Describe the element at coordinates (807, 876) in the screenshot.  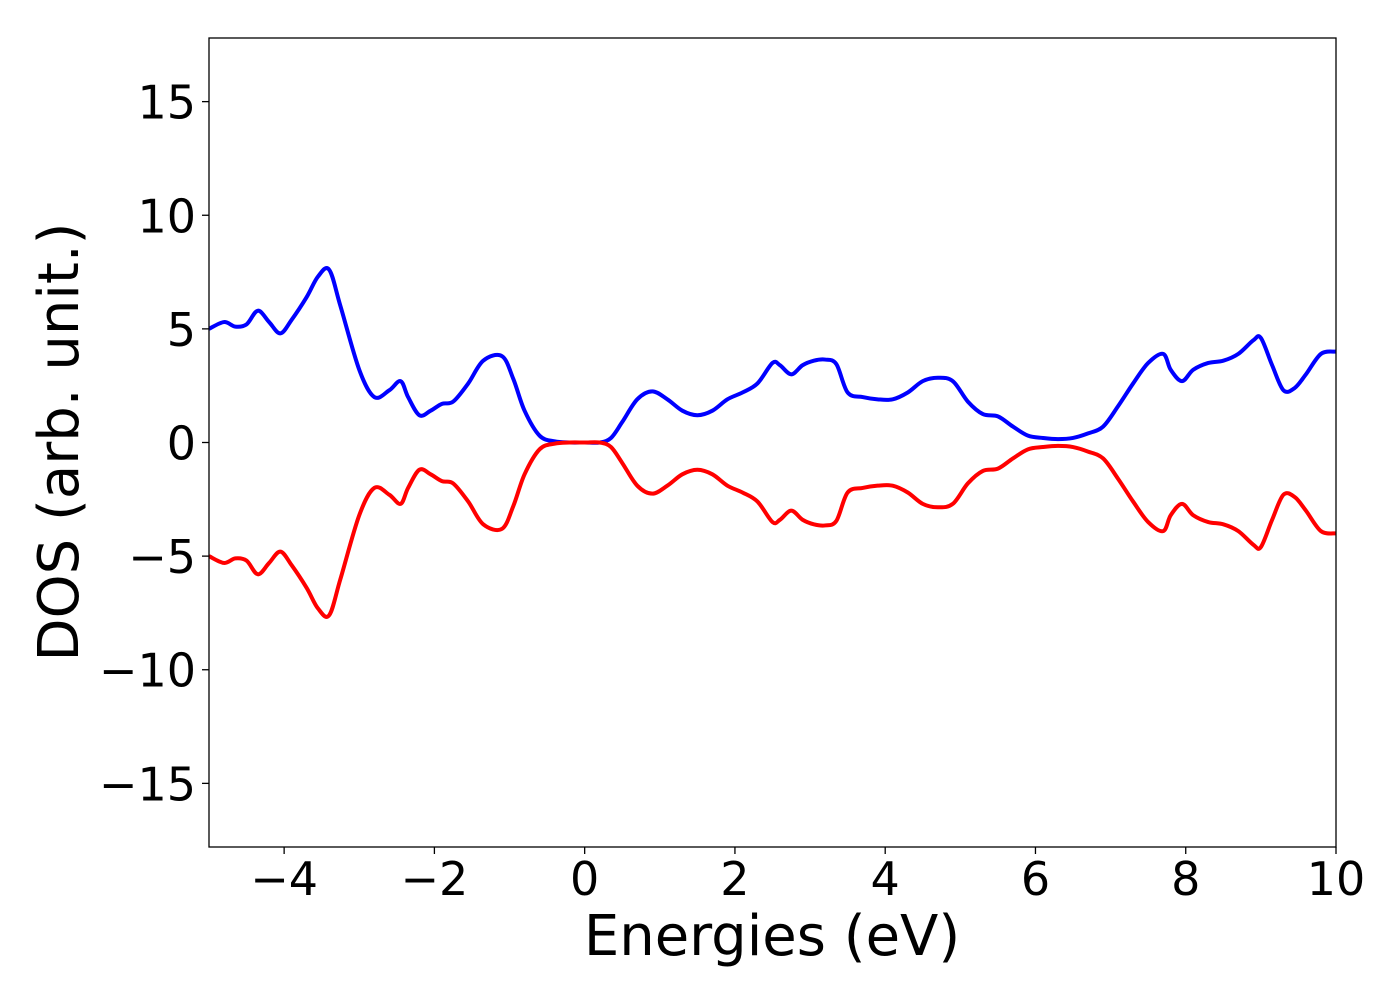
I see `x-axis: −4 −2 0 2 4 6 8 10` at that location.